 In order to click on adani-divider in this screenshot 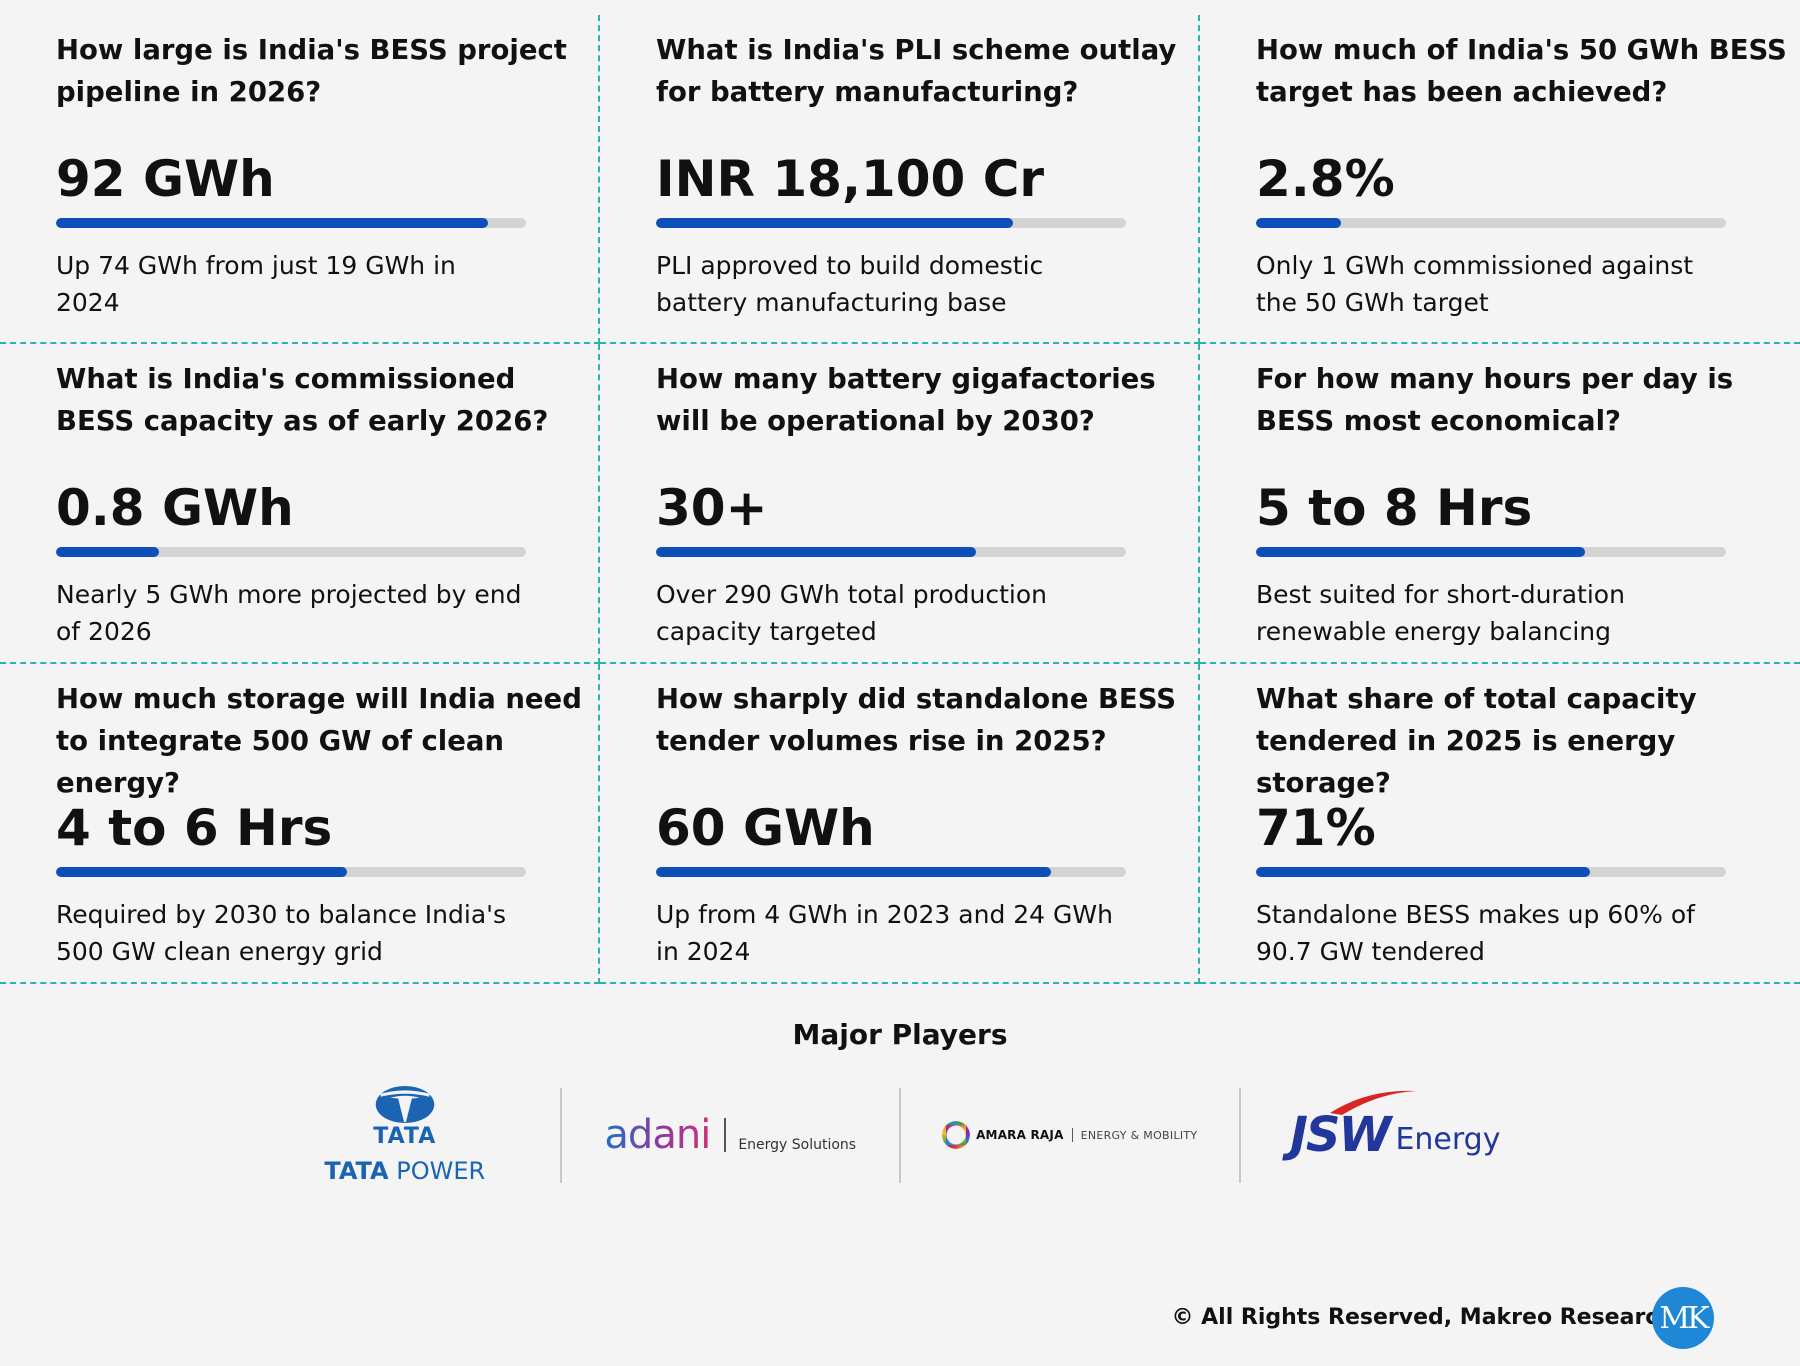, I will do `click(725, 1135)`.